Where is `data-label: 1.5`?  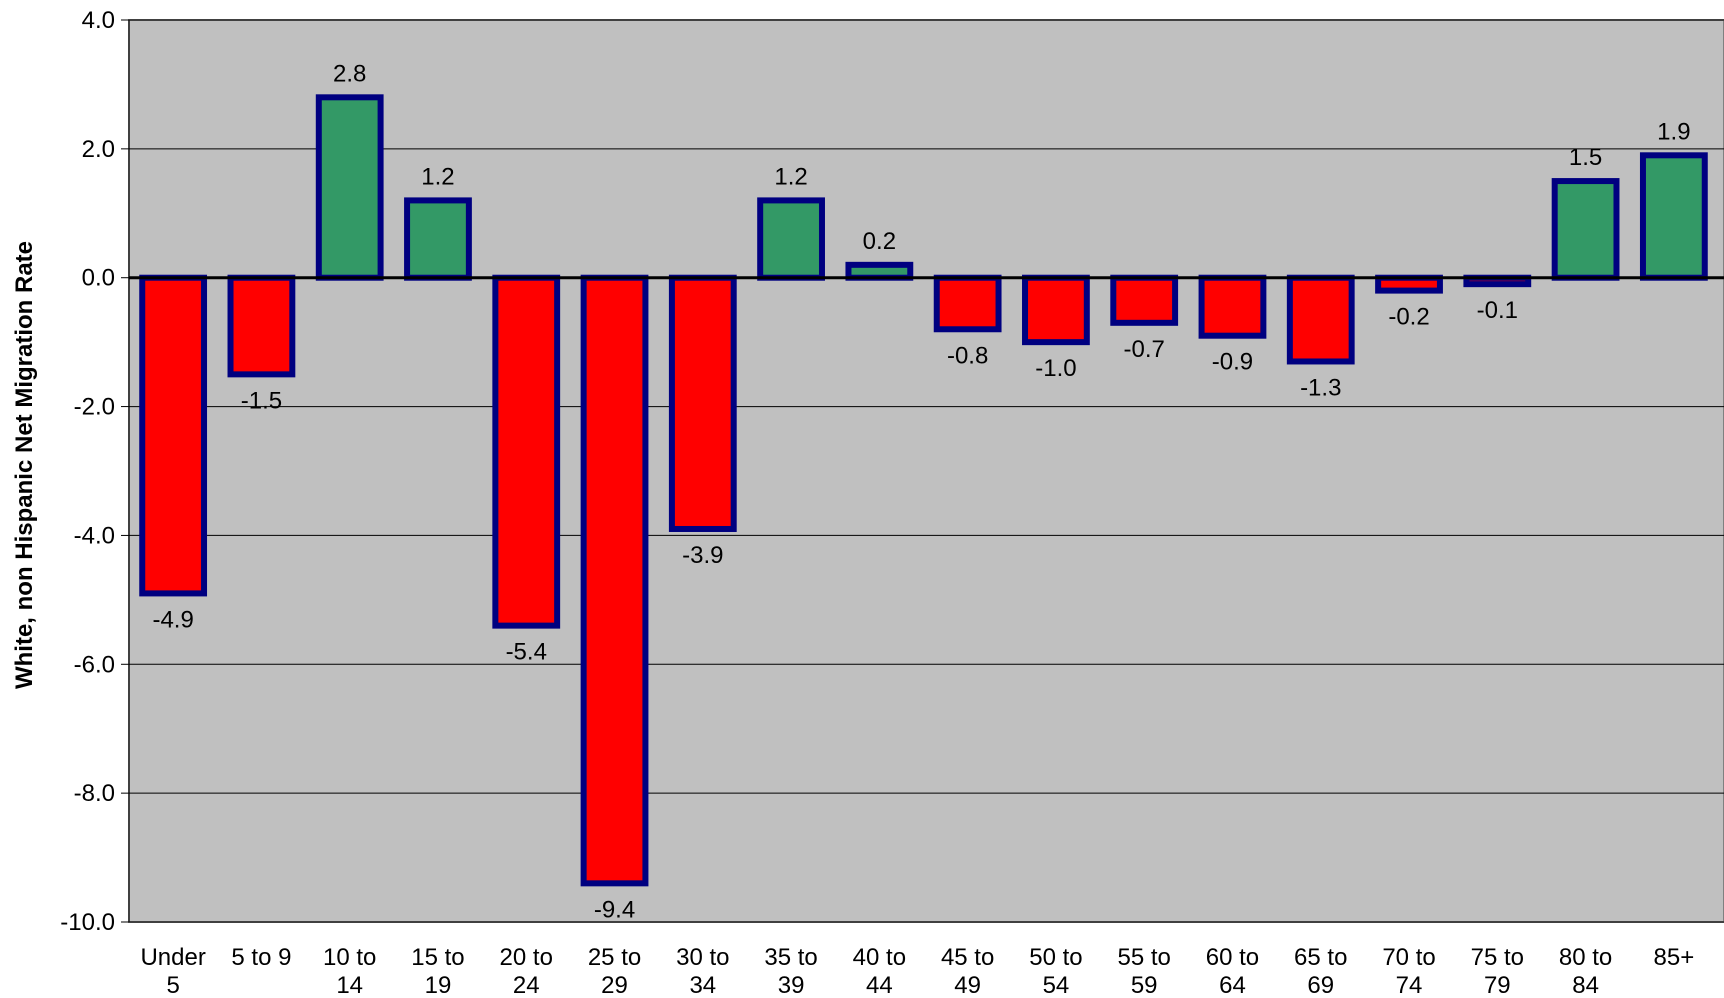
data-label: 1.5 is located at coordinates (1585, 157).